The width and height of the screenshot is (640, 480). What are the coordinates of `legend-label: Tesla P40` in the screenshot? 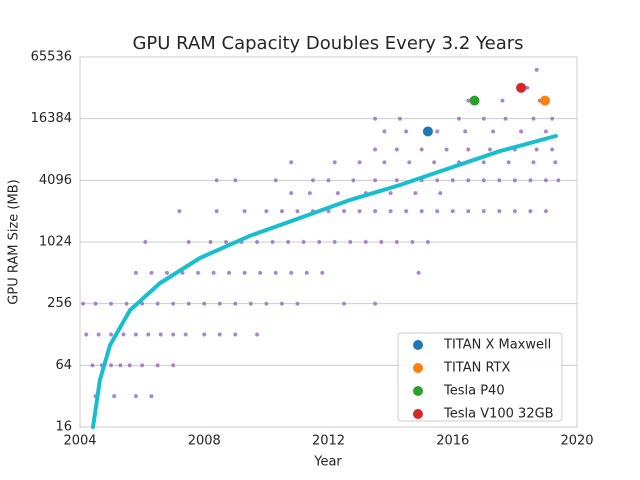 It's located at (474, 391).